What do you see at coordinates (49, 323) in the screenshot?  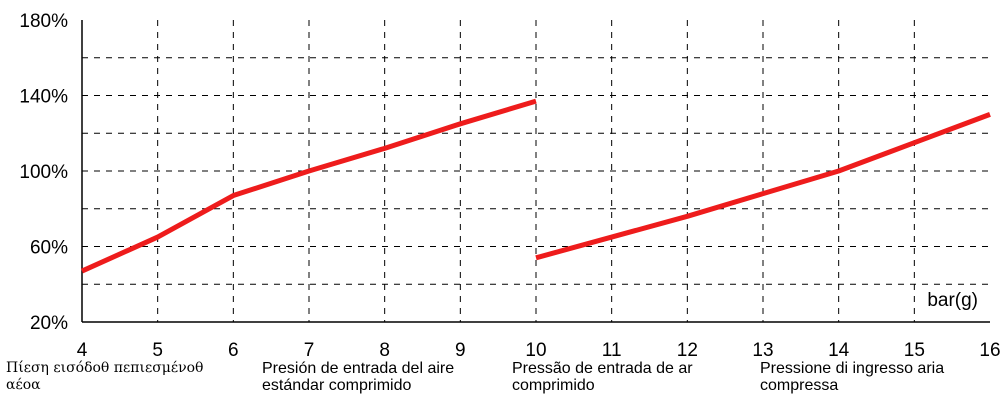 I see `y-tick-label: 20%` at bounding box center [49, 323].